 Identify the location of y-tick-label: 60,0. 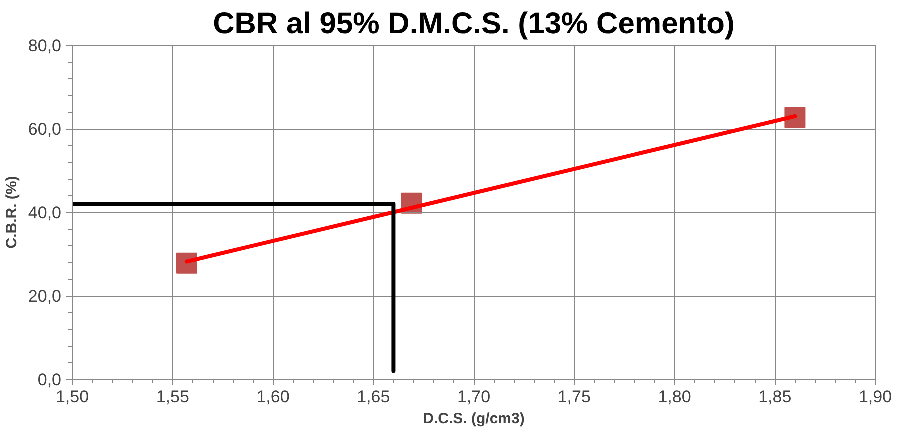
(45, 129).